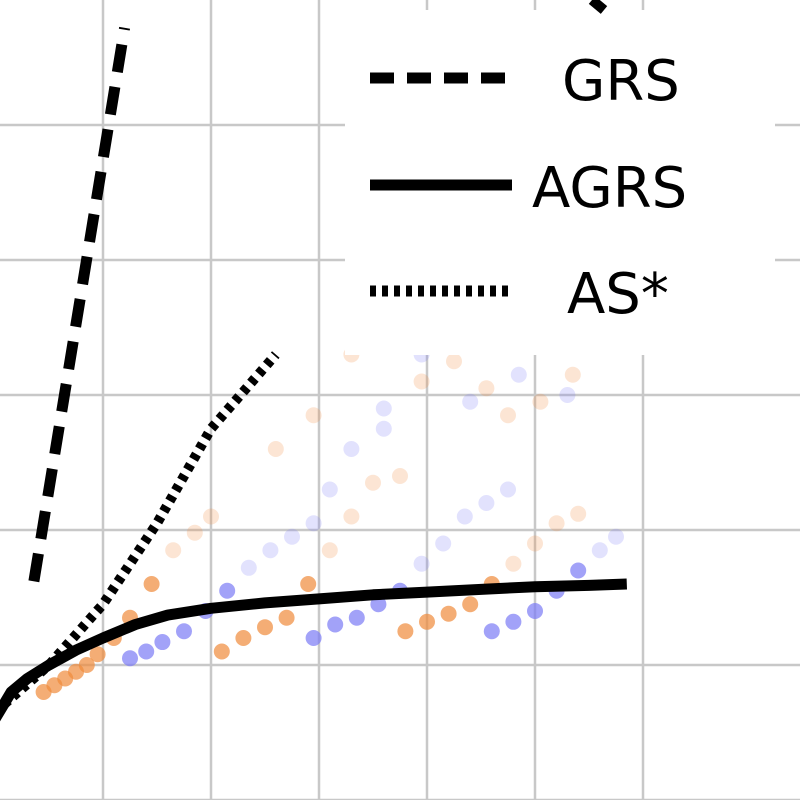  Describe the element at coordinates (598, 7) in the screenshot. I see `grs-offscreen-tail` at that location.